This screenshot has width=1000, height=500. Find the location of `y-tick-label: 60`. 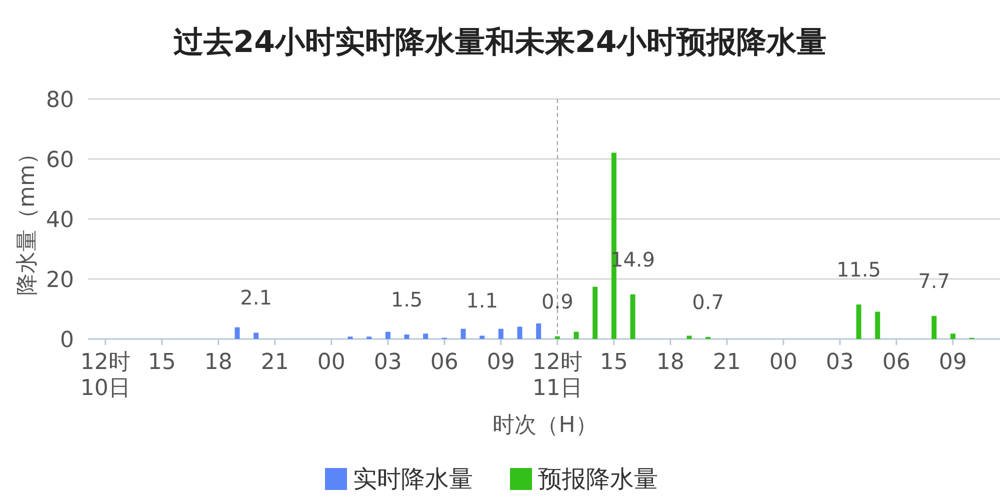

y-tick-label: 60 is located at coordinates (60, 160).